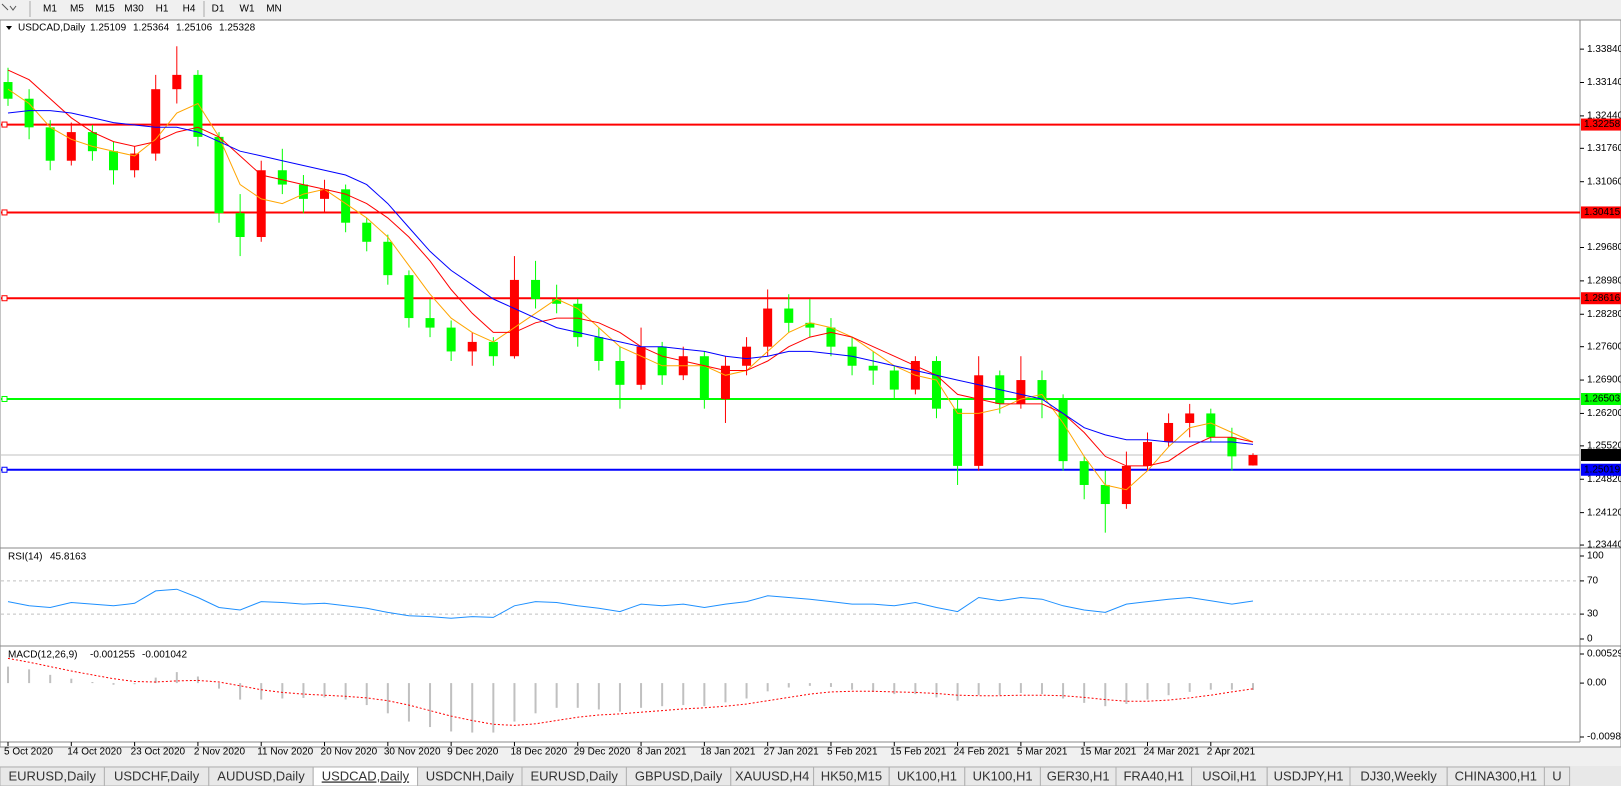  Describe the element at coordinates (1604, 49) in the screenshot. I see `y-tick-label: 1.33840` at that location.